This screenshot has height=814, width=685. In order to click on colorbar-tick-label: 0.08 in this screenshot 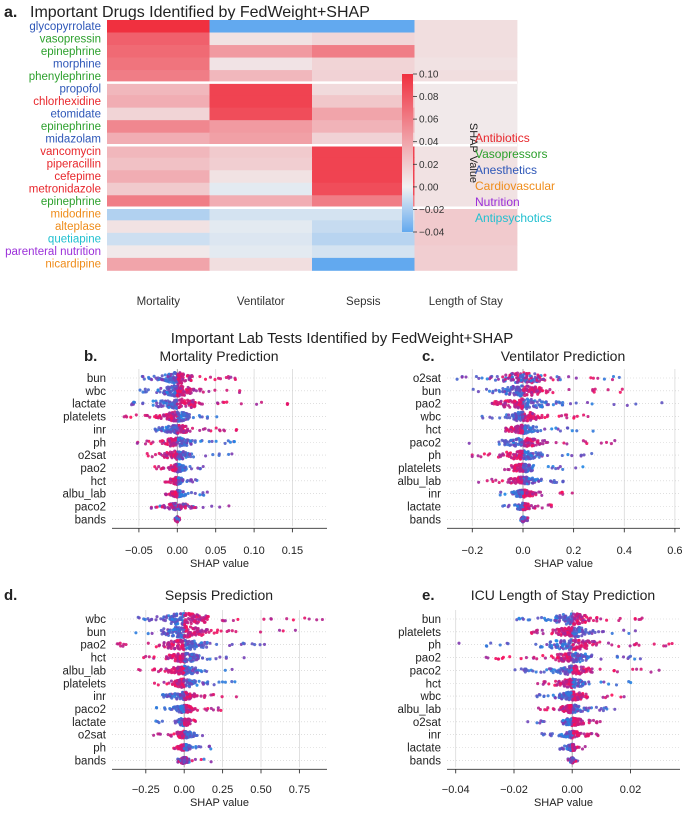, I will do `click(429, 97)`.